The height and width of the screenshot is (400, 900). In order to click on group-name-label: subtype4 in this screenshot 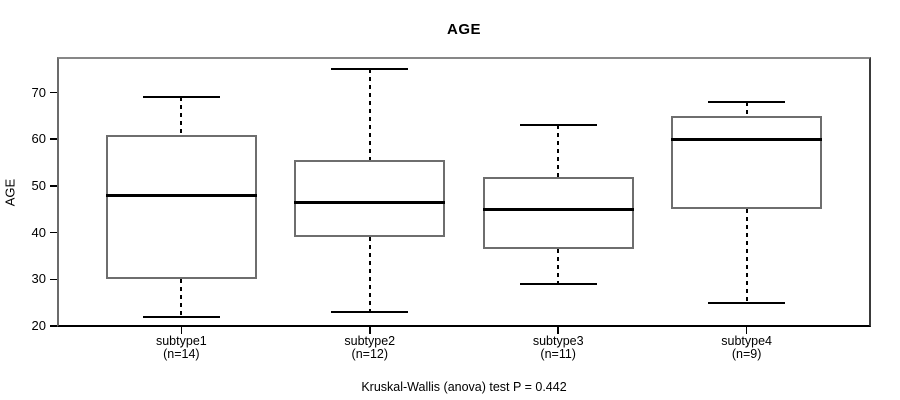, I will do `click(746, 341)`.